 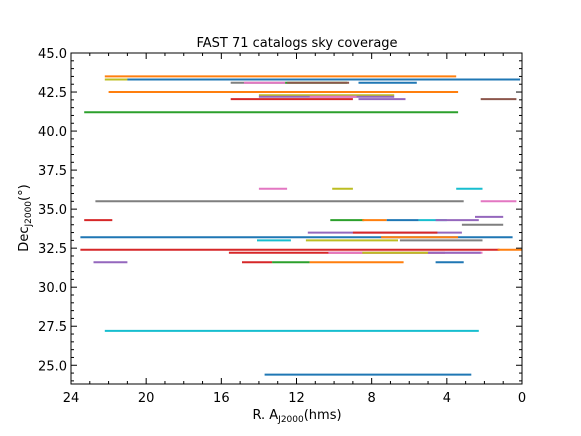 What do you see at coordinates (52, 288) in the screenshot?
I see `y-tick-label-2: 30.0` at bounding box center [52, 288].